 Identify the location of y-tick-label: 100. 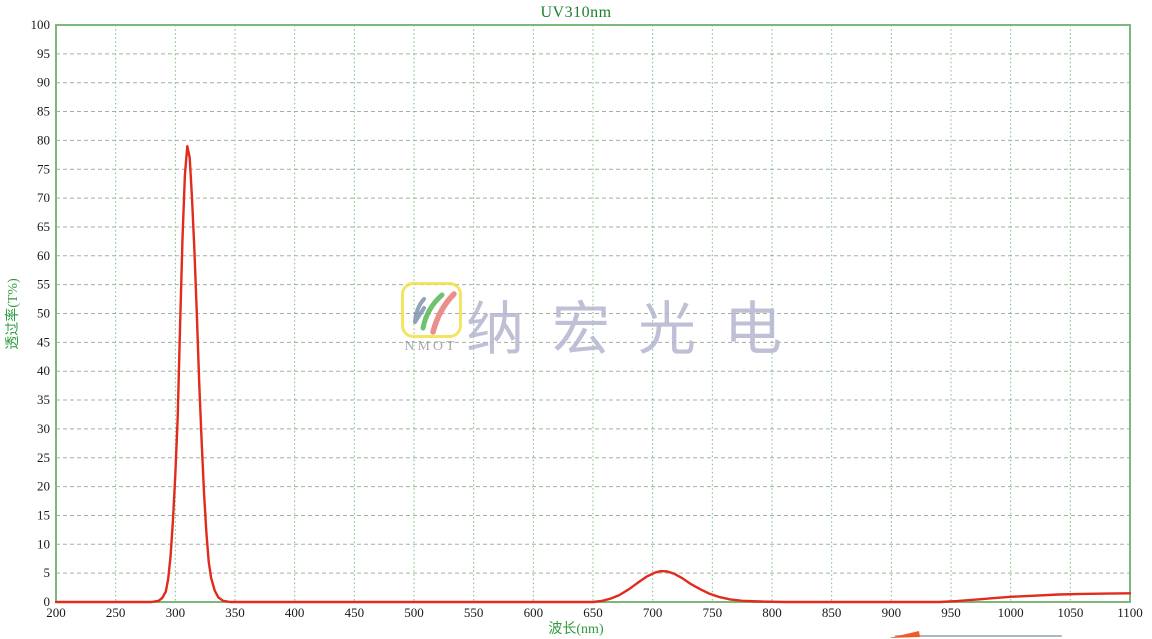
(41, 24).